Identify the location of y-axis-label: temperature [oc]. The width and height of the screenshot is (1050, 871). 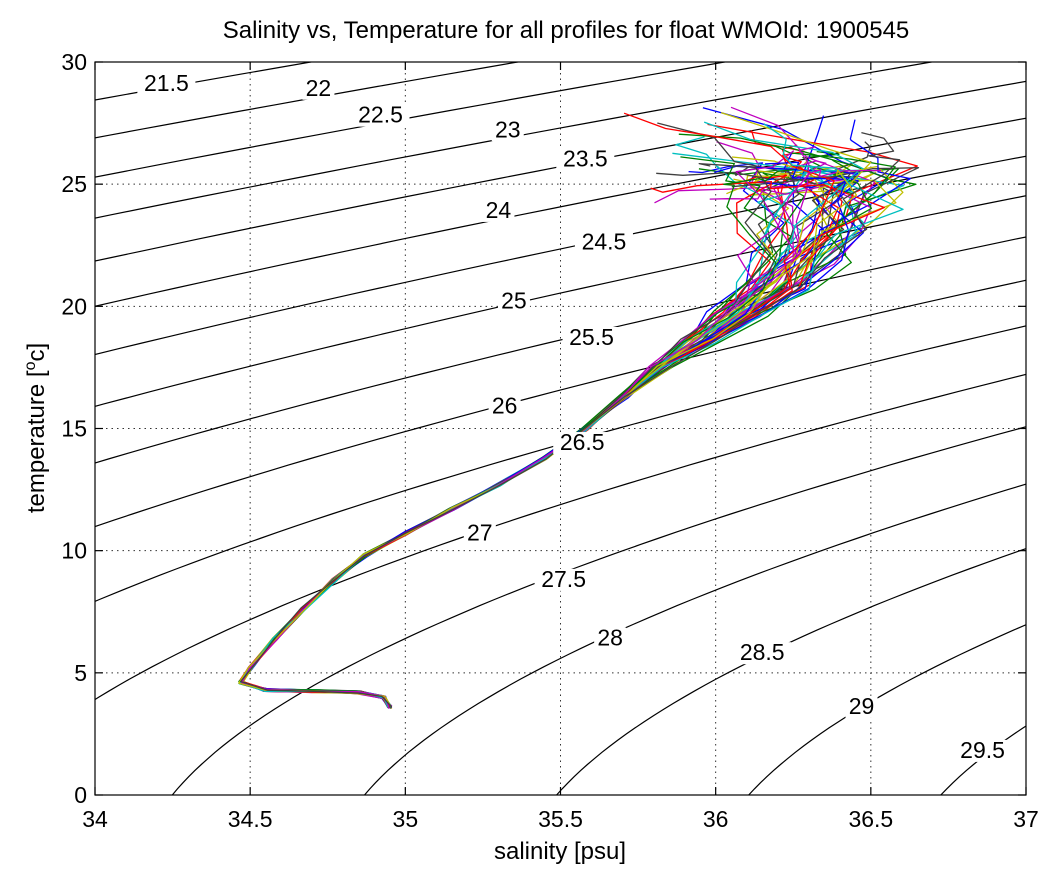
(36, 428).